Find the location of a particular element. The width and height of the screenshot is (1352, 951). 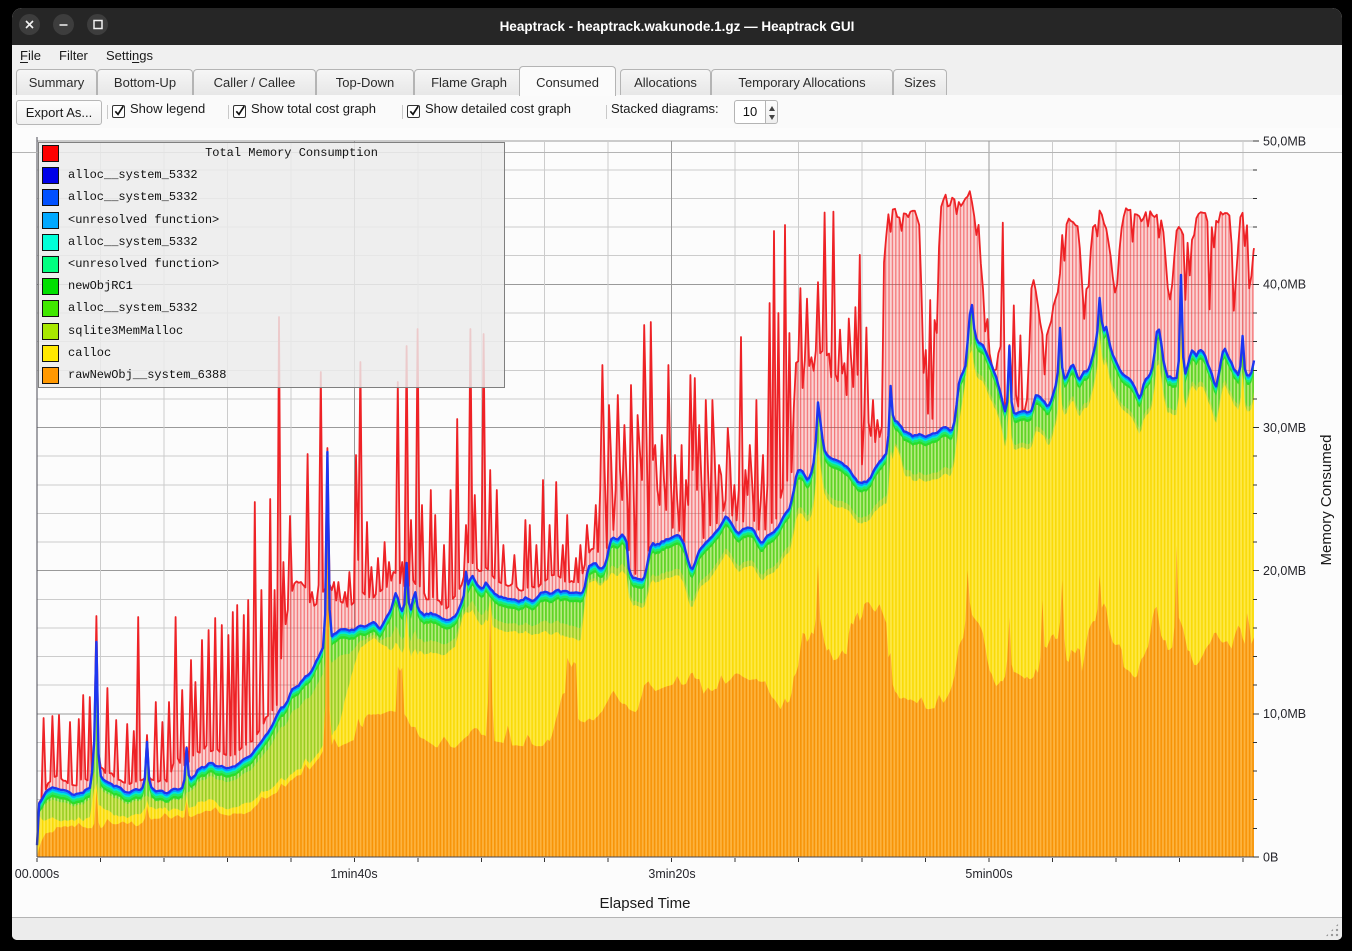

svg-text: Memory Consumed is located at coordinates (1326, 500).